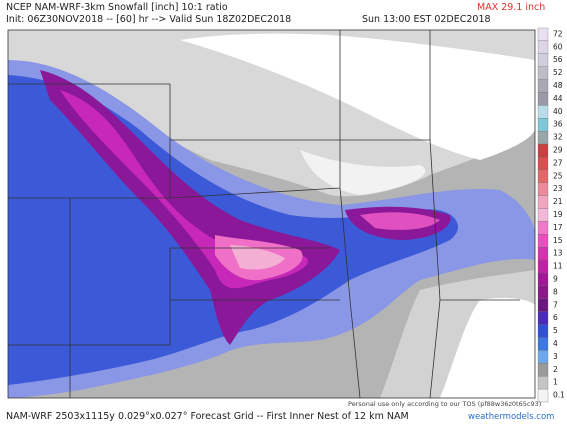 Image resolution: width=567 pixels, height=429 pixels. I want to click on colorbar-label: 4, so click(555, 343).